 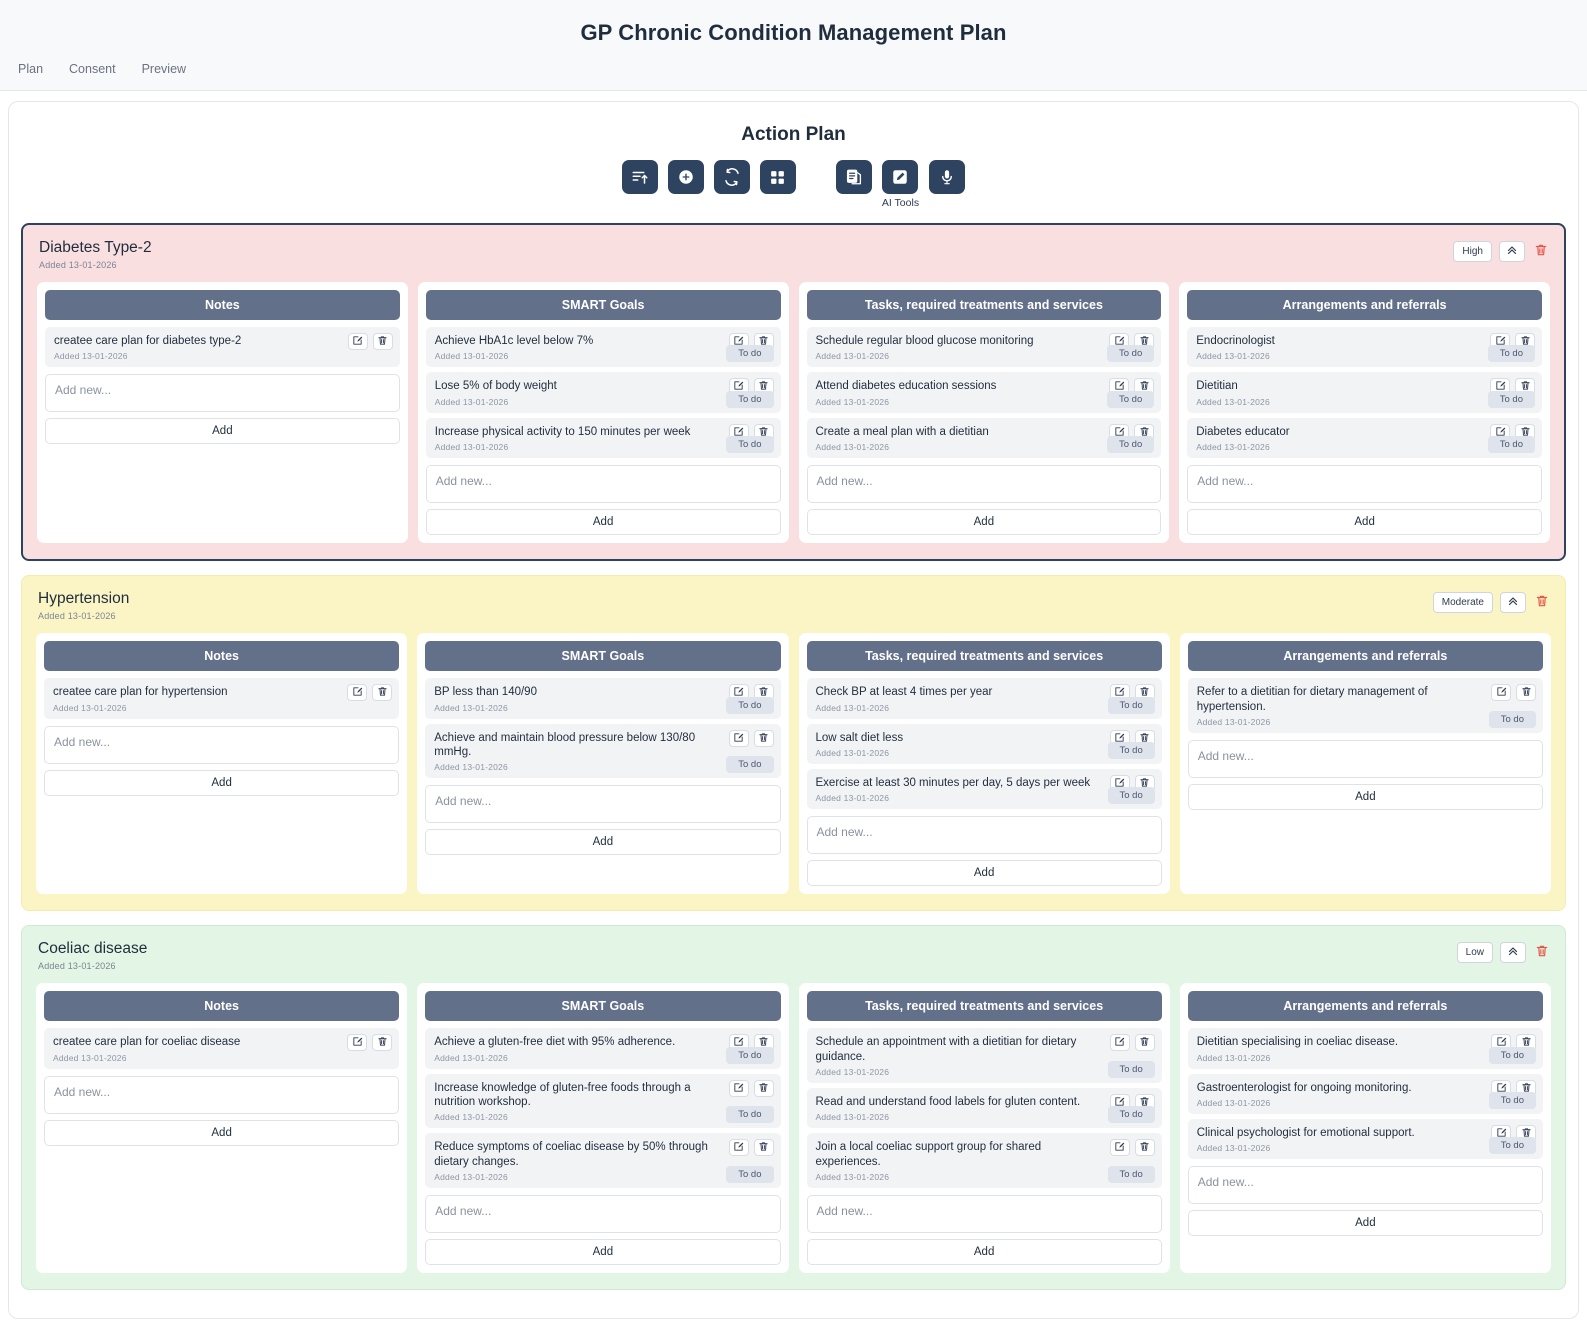 I want to click on copy-document-button, so click(x=853, y=177).